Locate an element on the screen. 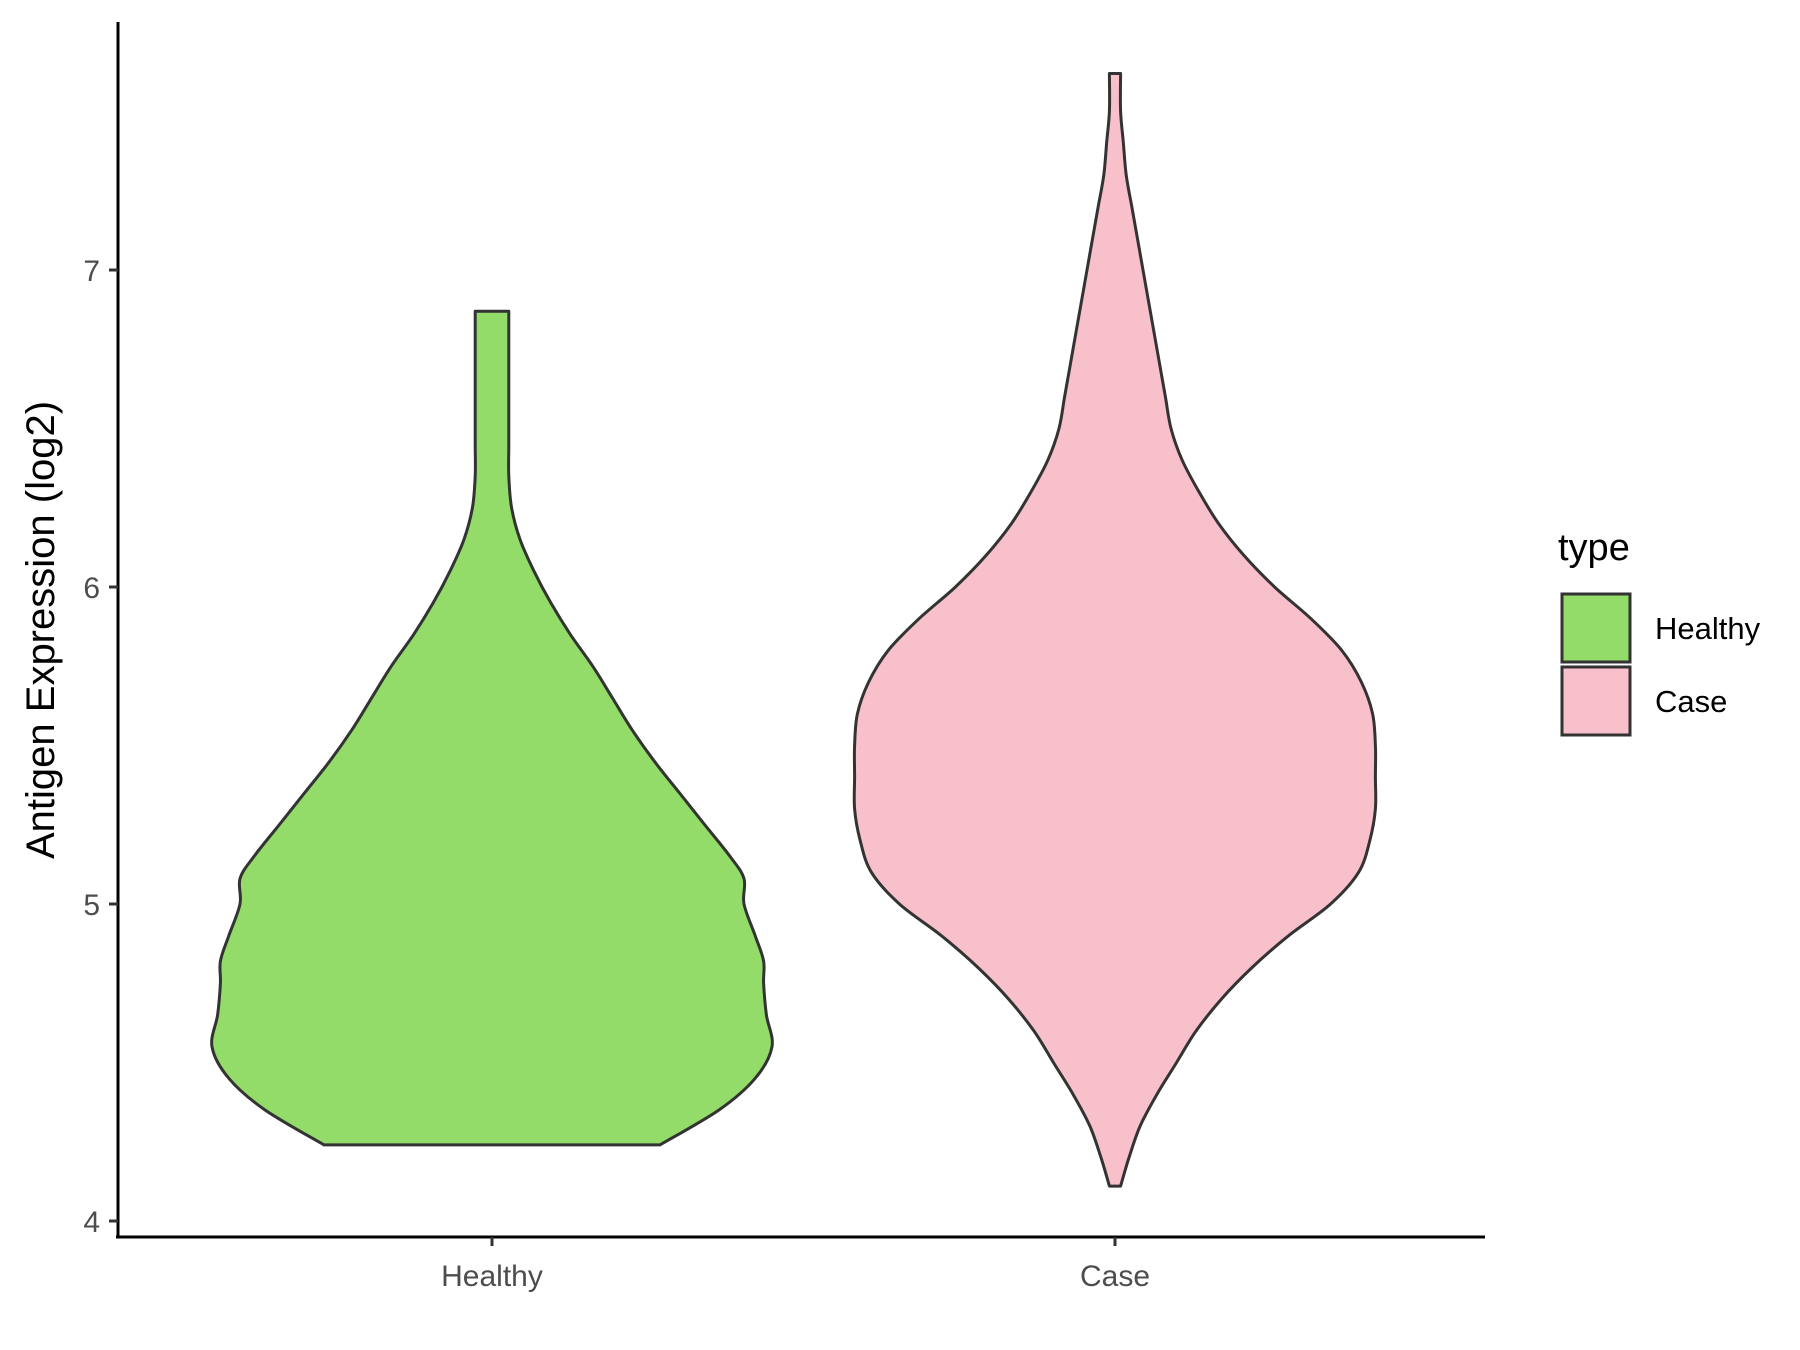  legend-title: type is located at coordinates (1594, 548).